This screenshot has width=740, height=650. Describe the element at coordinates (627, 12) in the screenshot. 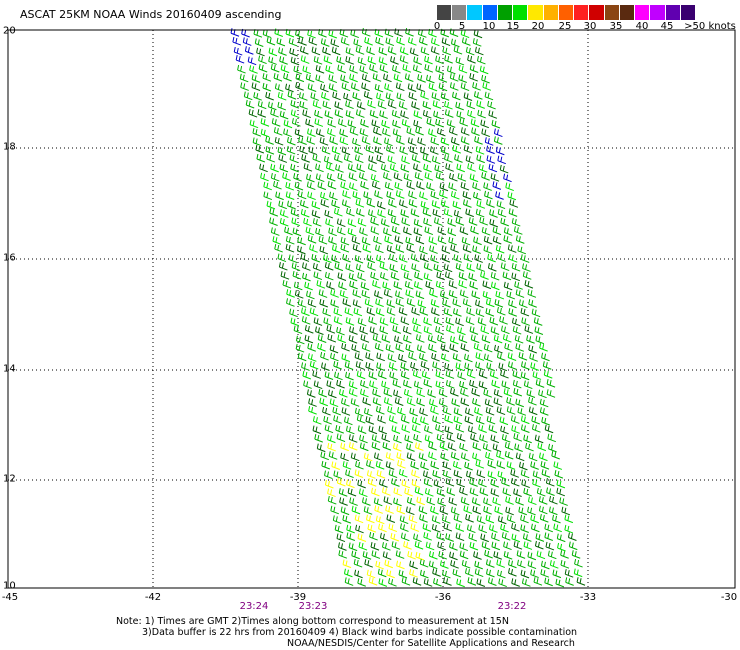

I see `colorbar-swatch` at that location.